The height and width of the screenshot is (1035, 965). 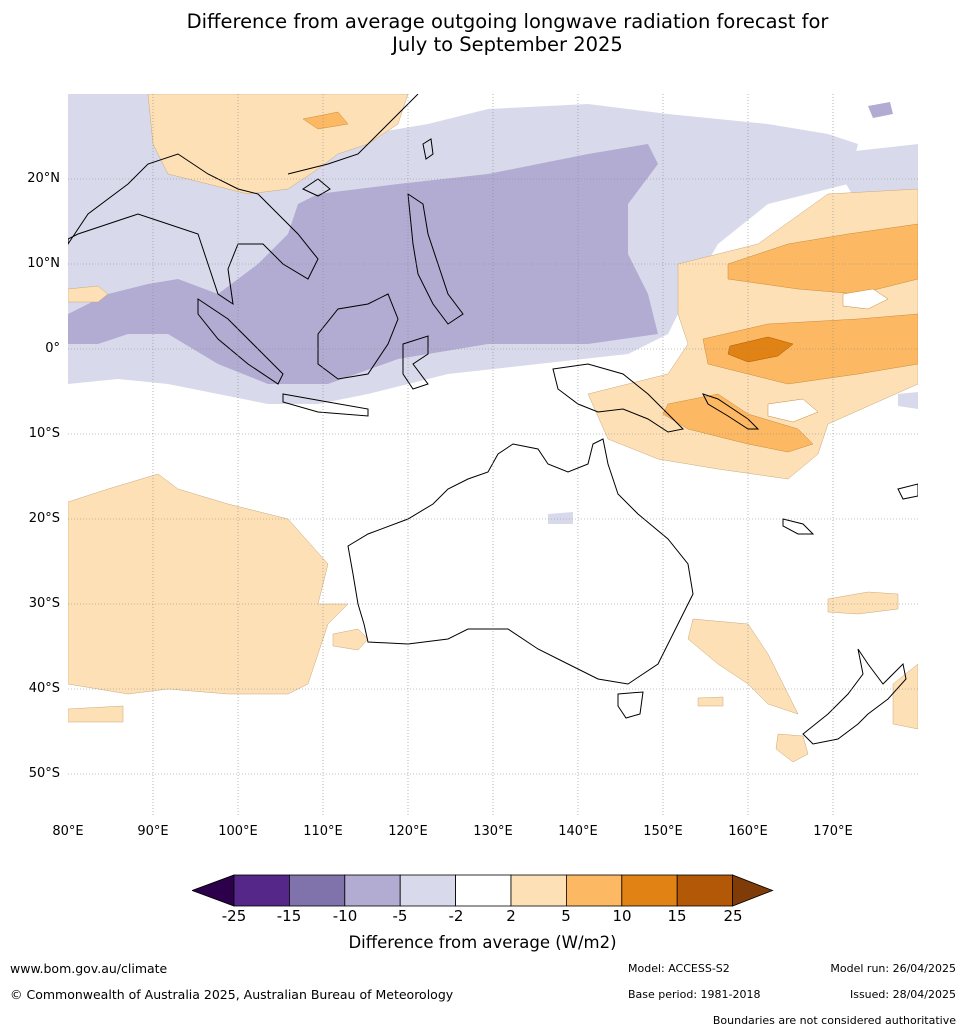 What do you see at coordinates (748, 831) in the screenshot?
I see `lon-label-160E: 160°E` at bounding box center [748, 831].